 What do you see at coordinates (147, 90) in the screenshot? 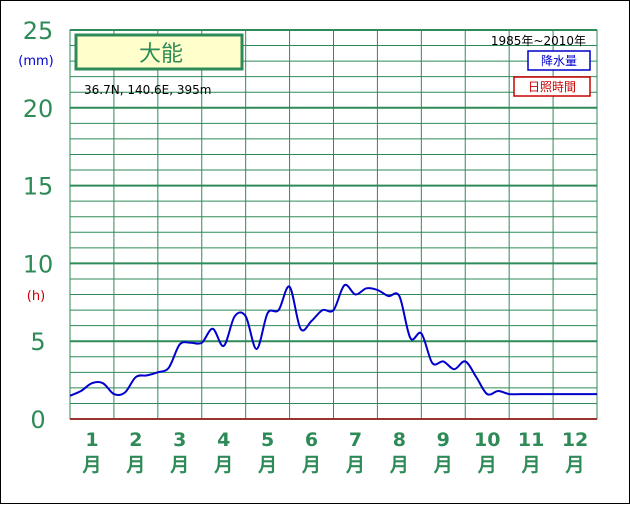
I see `station-location: 36.7N, 140.6E, 395m` at bounding box center [147, 90].